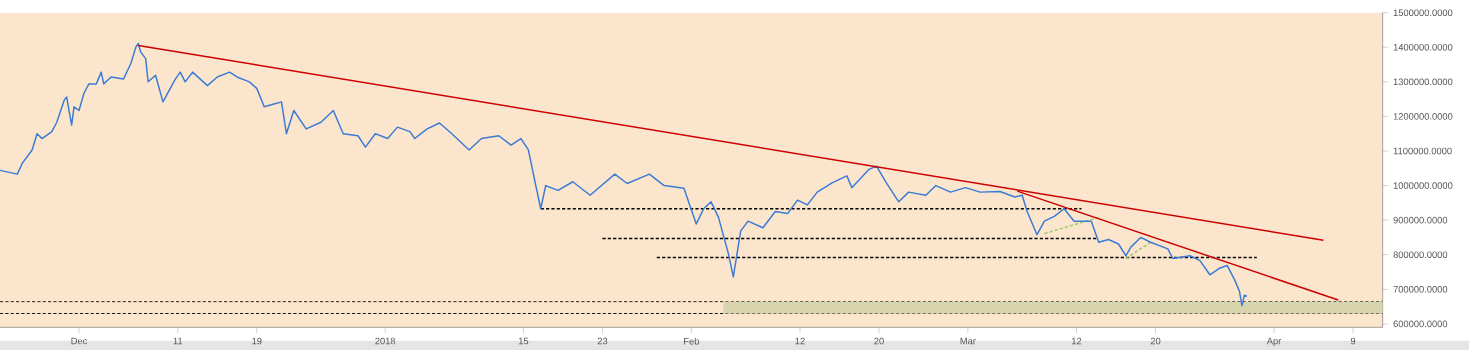 This screenshot has width=1469, height=350. I want to click on y-tick-label: 700000.0000, so click(1420, 289).